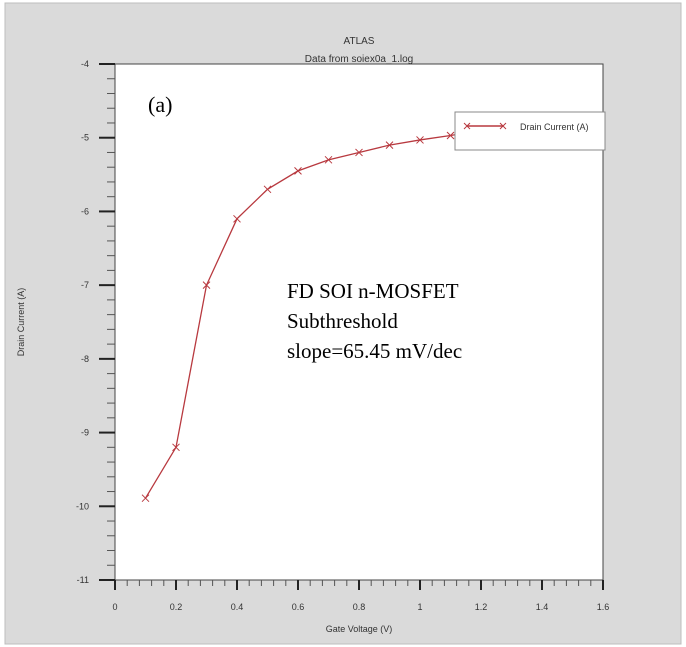 This screenshot has width=686, height=647. I want to click on x-tick-label: 1.4, so click(542, 607).